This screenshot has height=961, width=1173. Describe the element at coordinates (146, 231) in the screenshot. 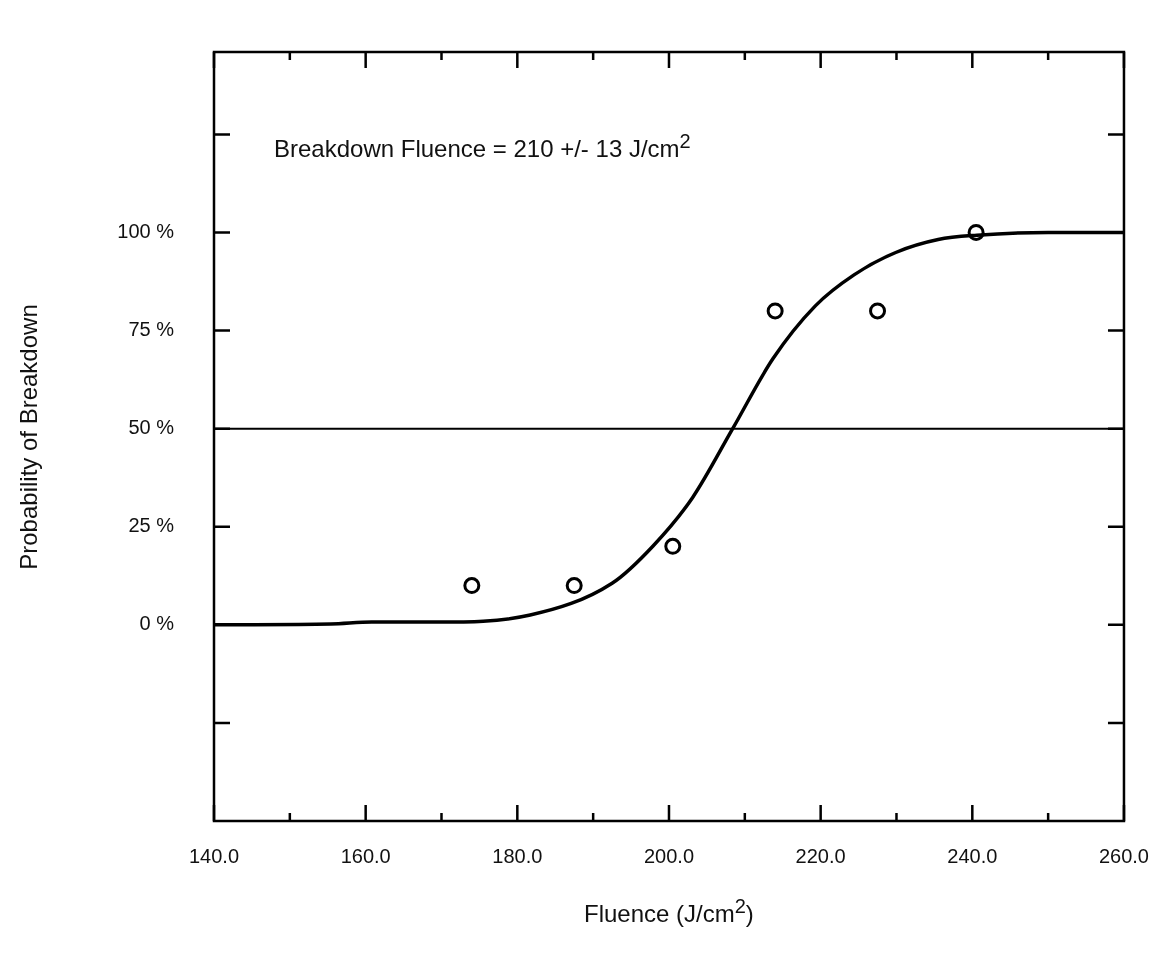

I see `y-tick-label: 100 %` at that location.